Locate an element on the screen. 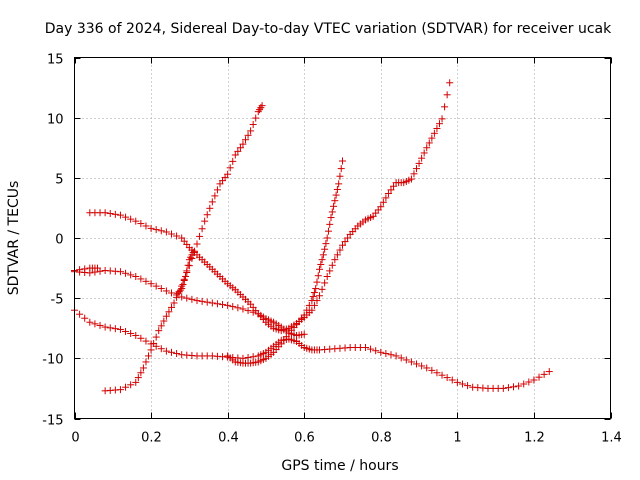 This screenshot has width=640, height=480. x-tick-label: 1.4 is located at coordinates (611, 438).